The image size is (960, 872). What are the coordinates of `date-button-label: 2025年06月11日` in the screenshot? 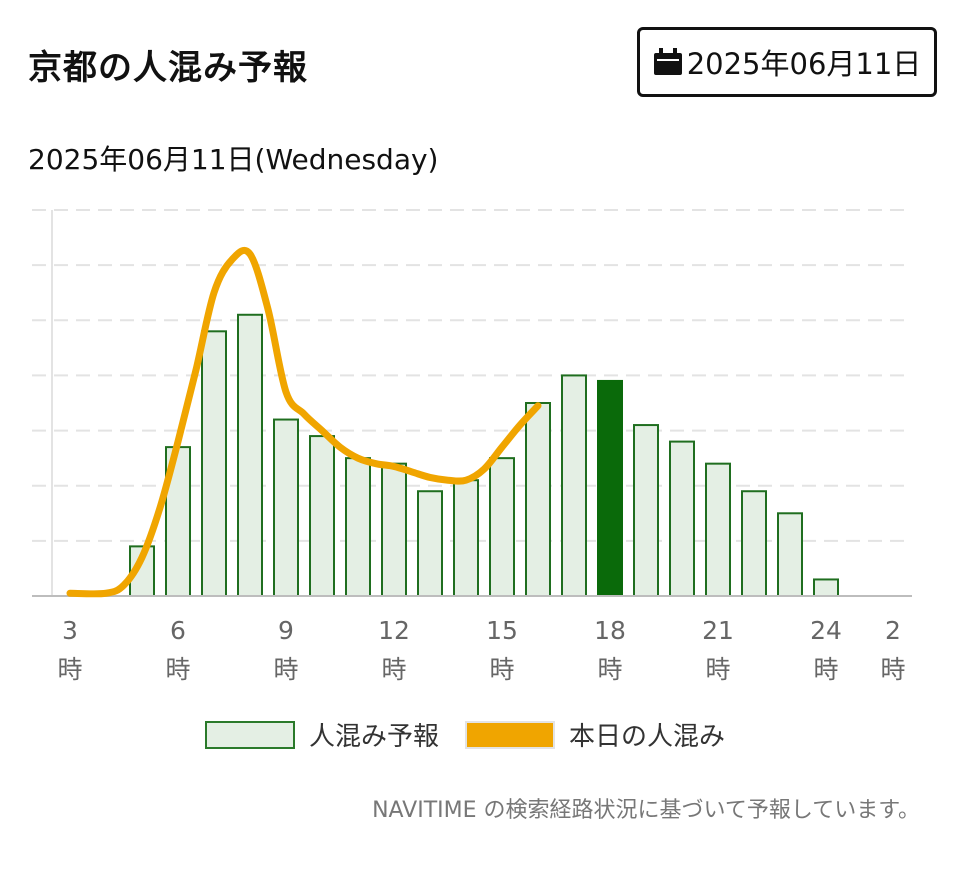 It's located at (804, 64).